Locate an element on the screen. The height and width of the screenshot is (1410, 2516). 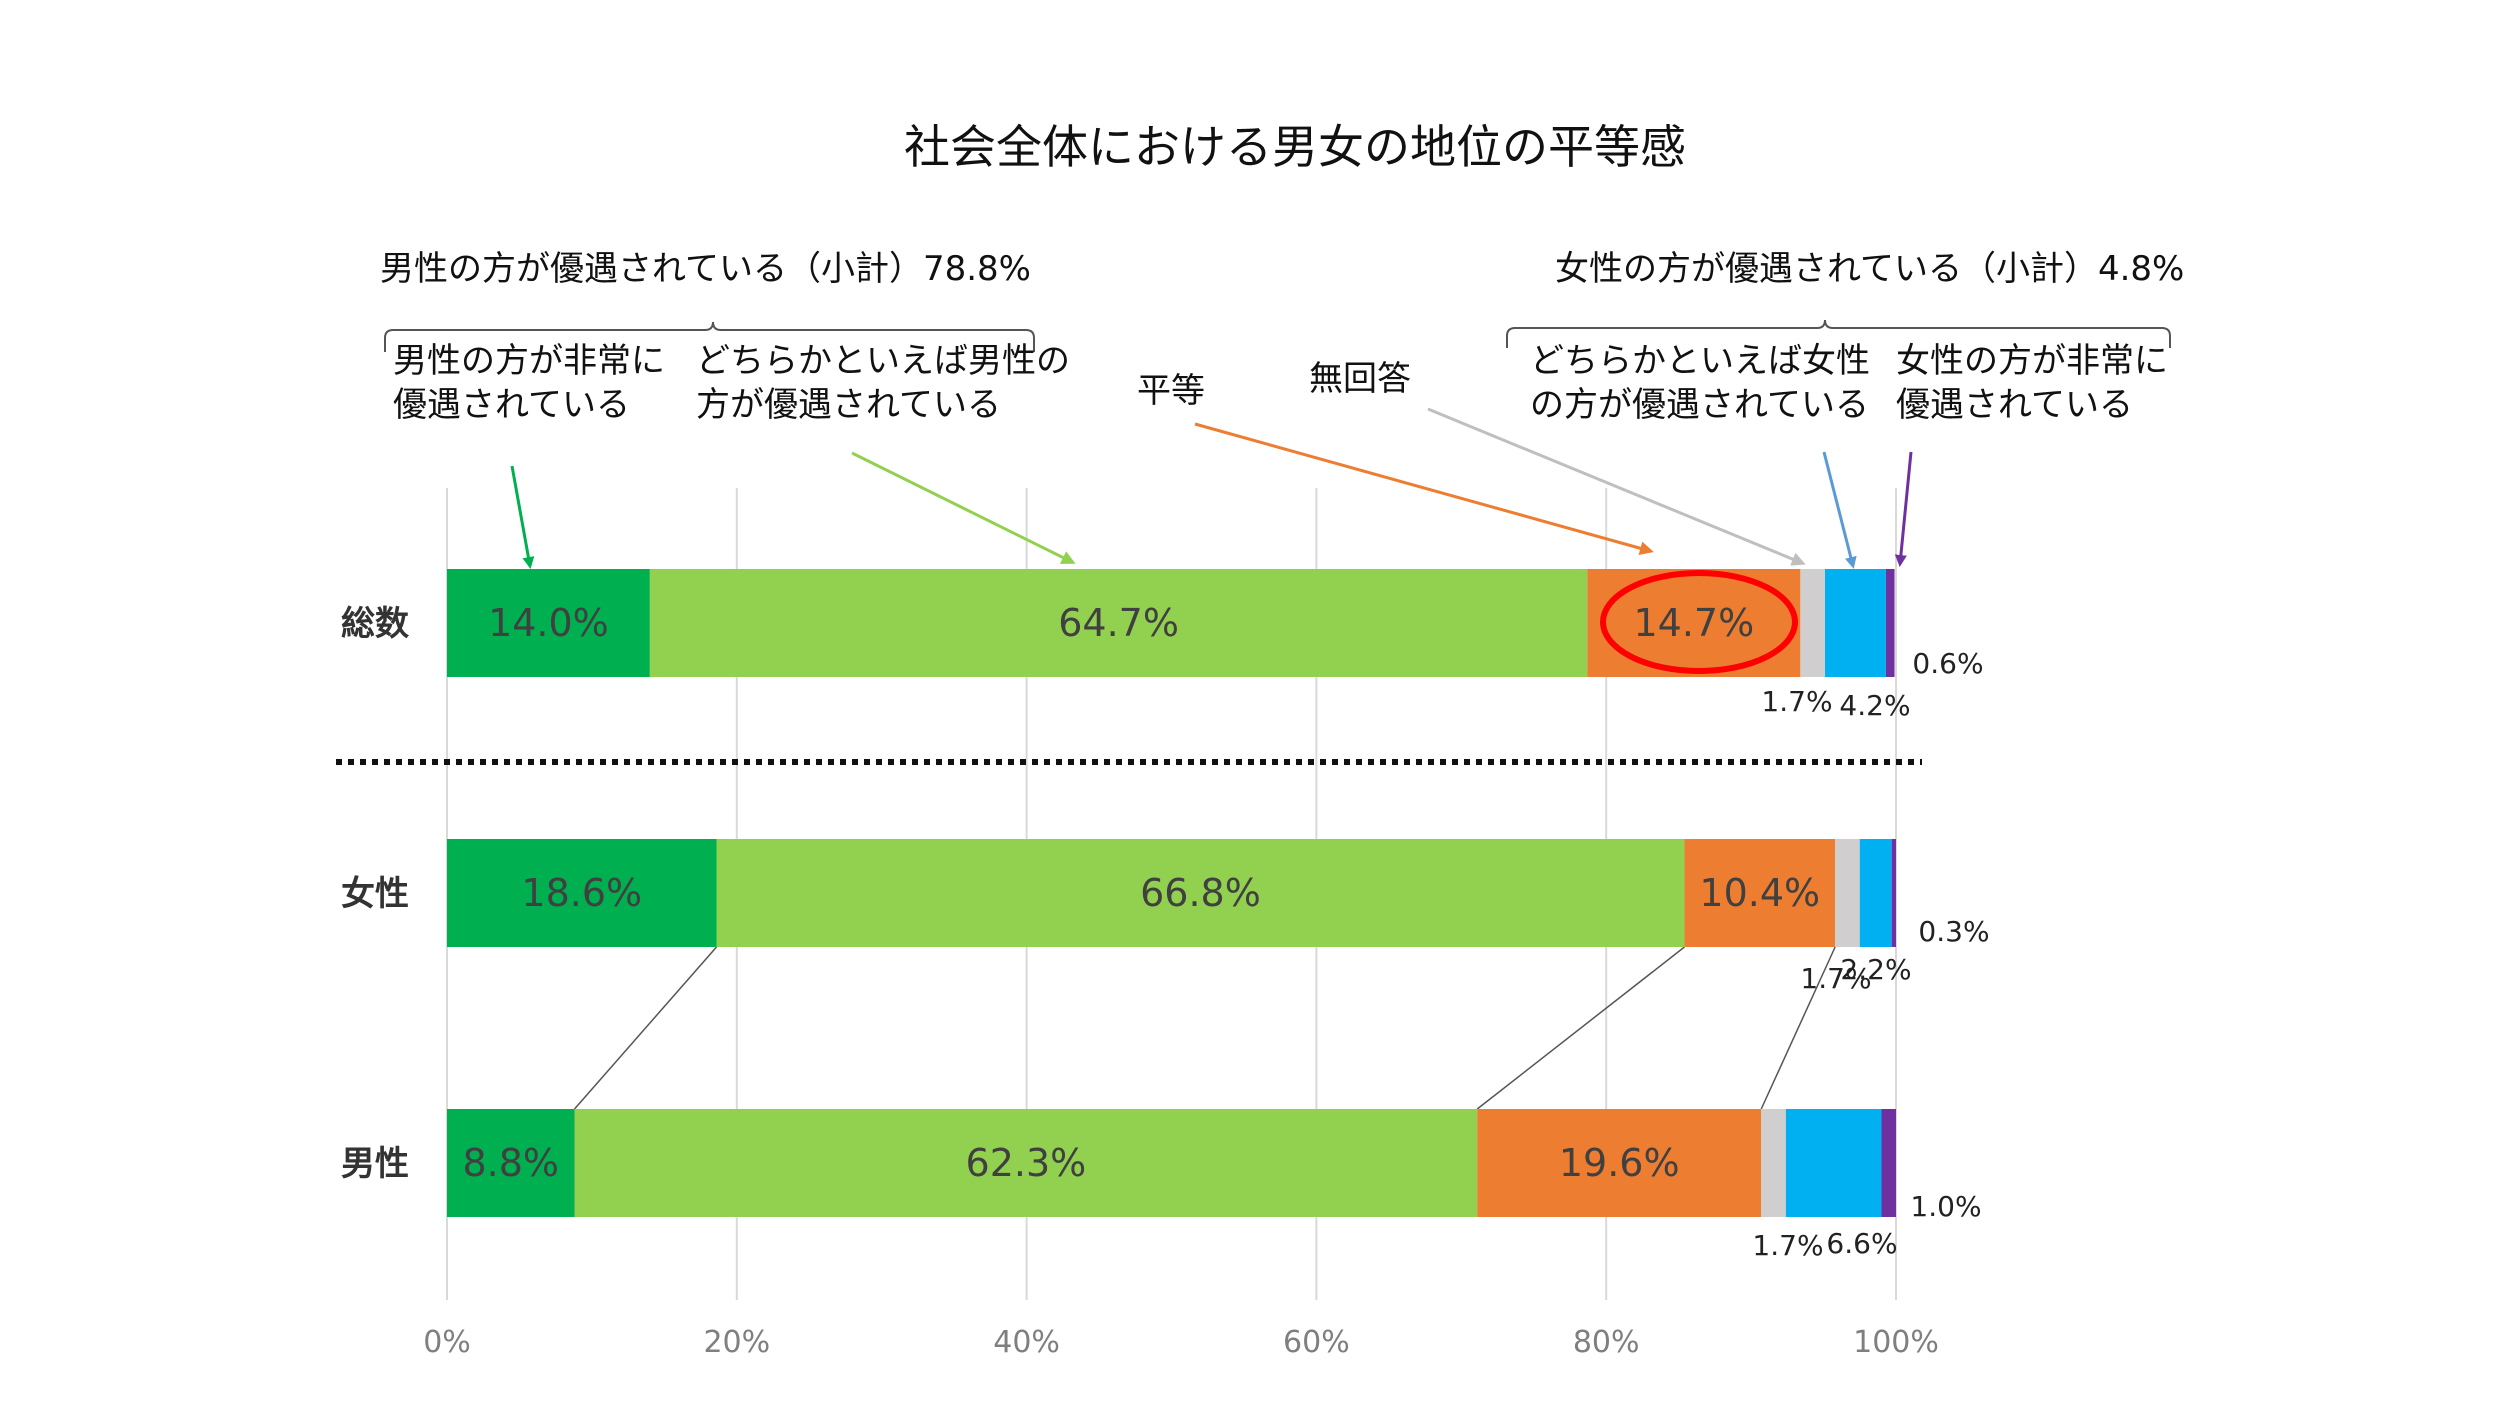
outside-value-label-strong-female: 0.3% is located at coordinates (1953, 931).